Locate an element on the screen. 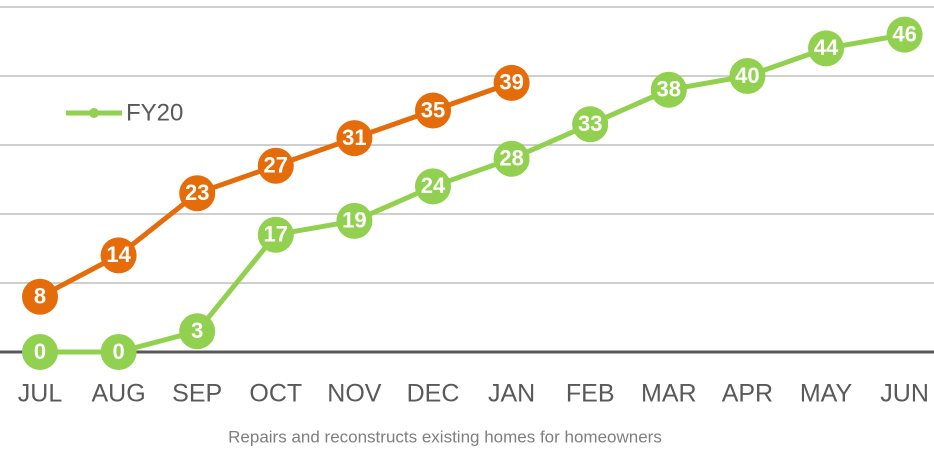 Image resolution: width=934 pixels, height=453 pixels. x-tick-label: SEP is located at coordinates (197, 394).